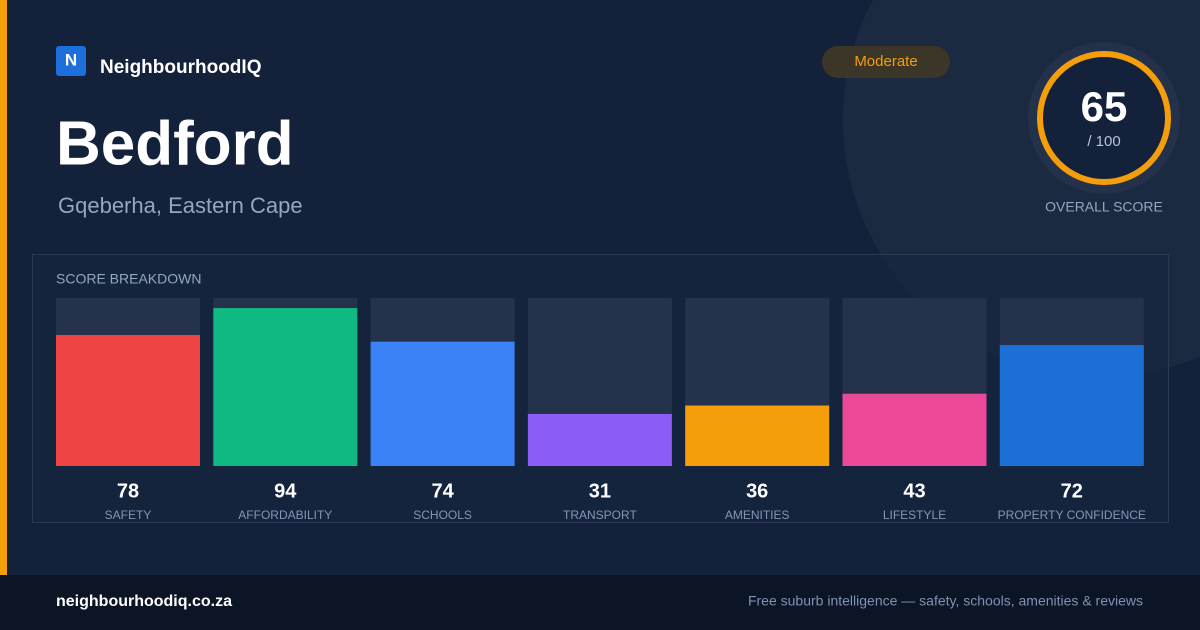 The image size is (1200, 630). I want to click on value-label: 72, so click(1072, 491).